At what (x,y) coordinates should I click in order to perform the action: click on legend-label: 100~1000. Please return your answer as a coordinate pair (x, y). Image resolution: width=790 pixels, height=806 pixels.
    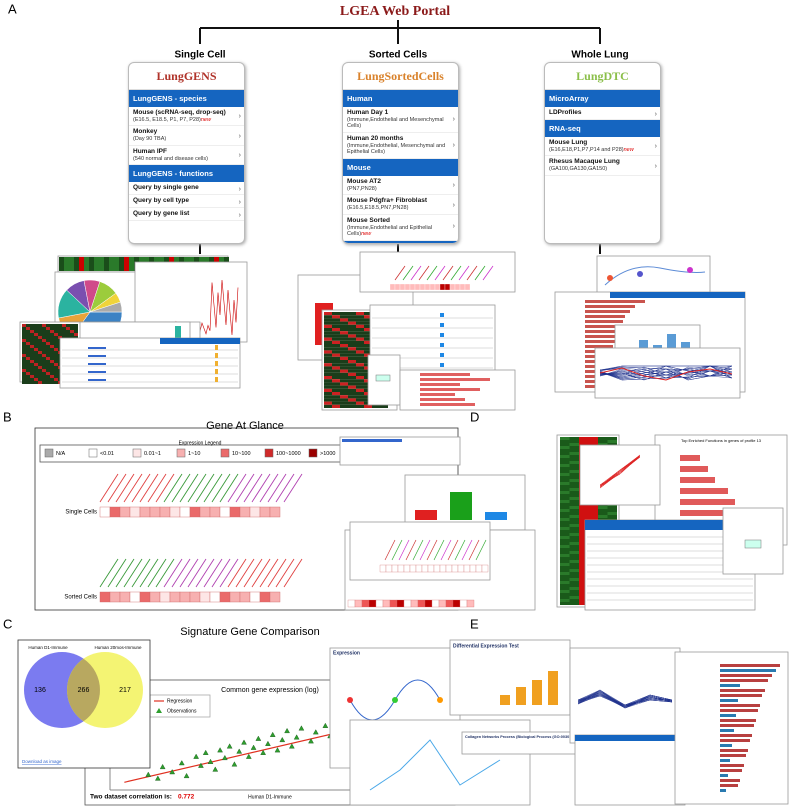
    Looking at the image, I should click on (288, 454).